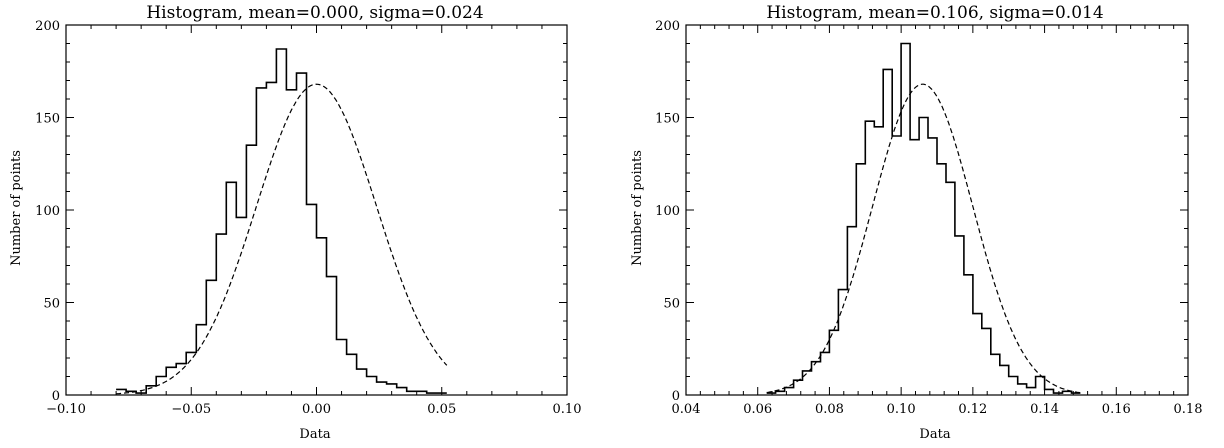  I want to click on x-tick-label: 0.18, so click(1188, 409).